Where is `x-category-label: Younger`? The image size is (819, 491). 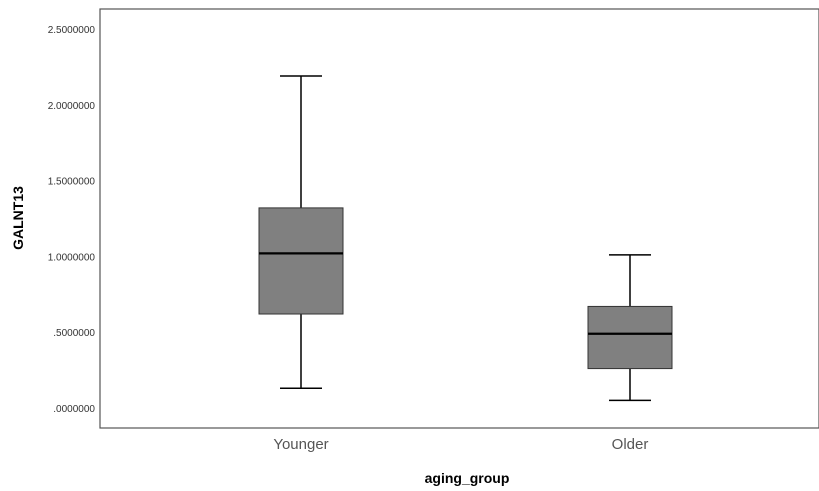
x-category-label: Younger is located at coordinates (300, 444).